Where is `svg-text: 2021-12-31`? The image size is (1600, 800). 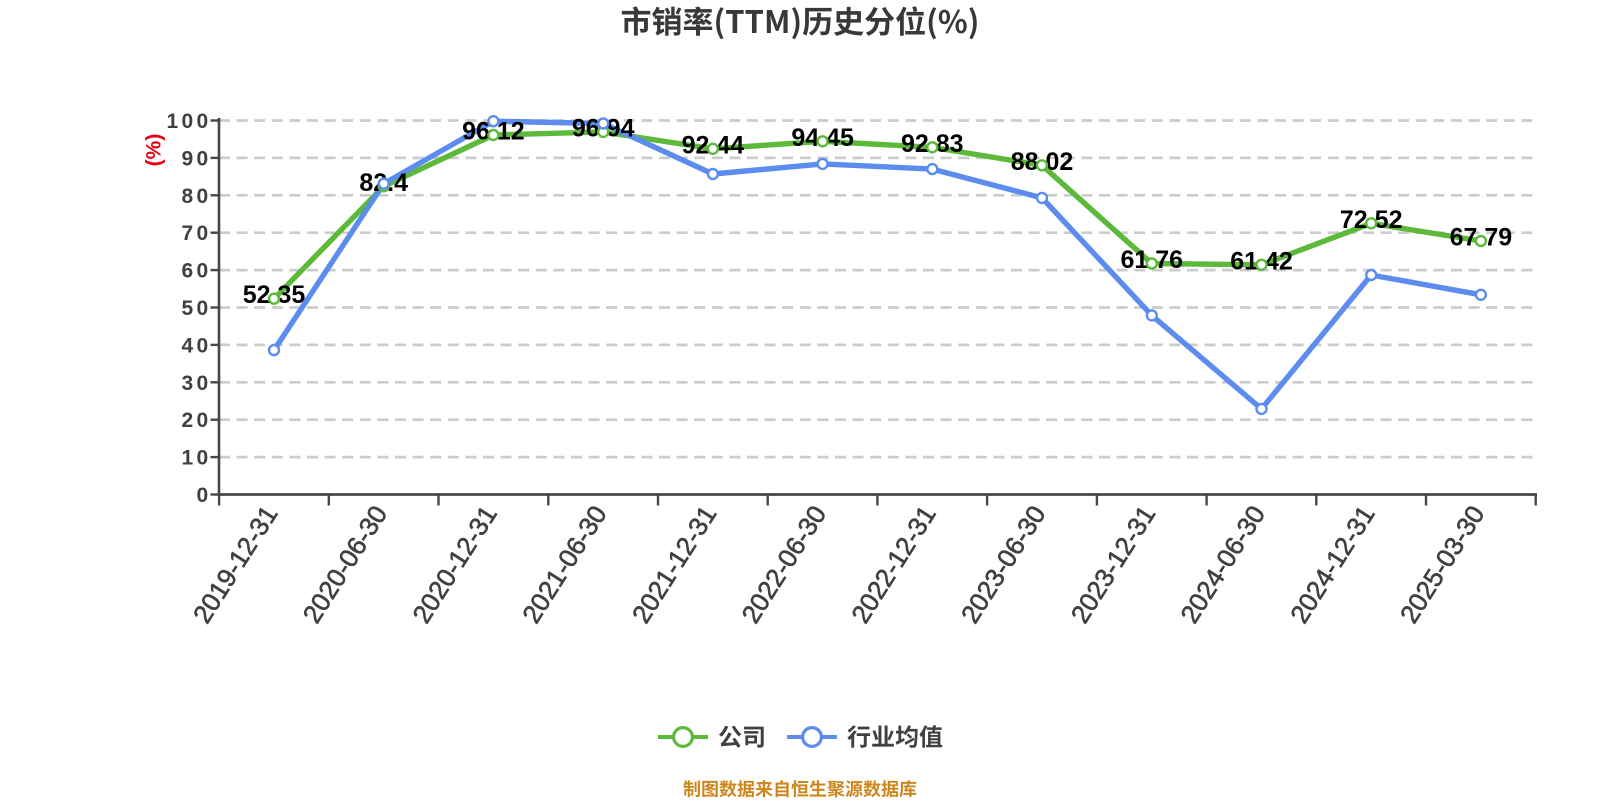
svg-text: 2021-12-31 is located at coordinates (674, 564).